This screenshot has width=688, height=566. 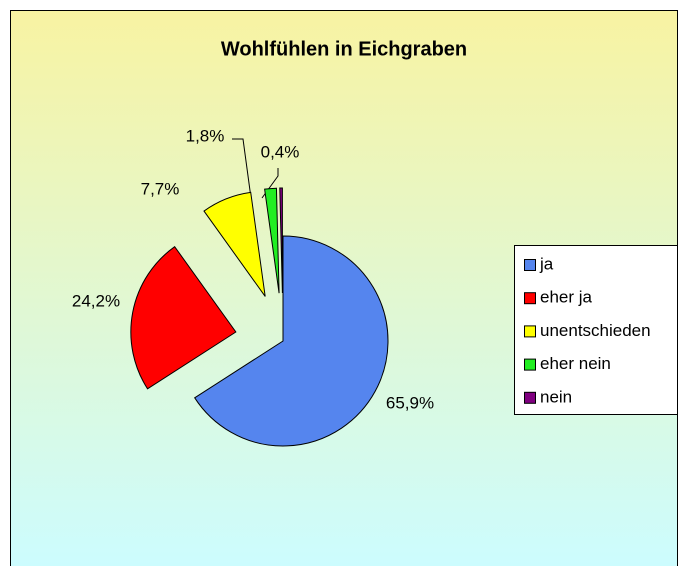 What do you see at coordinates (344, 49) in the screenshot?
I see `chart-title: Wohlfühlen in Eichgraben` at bounding box center [344, 49].